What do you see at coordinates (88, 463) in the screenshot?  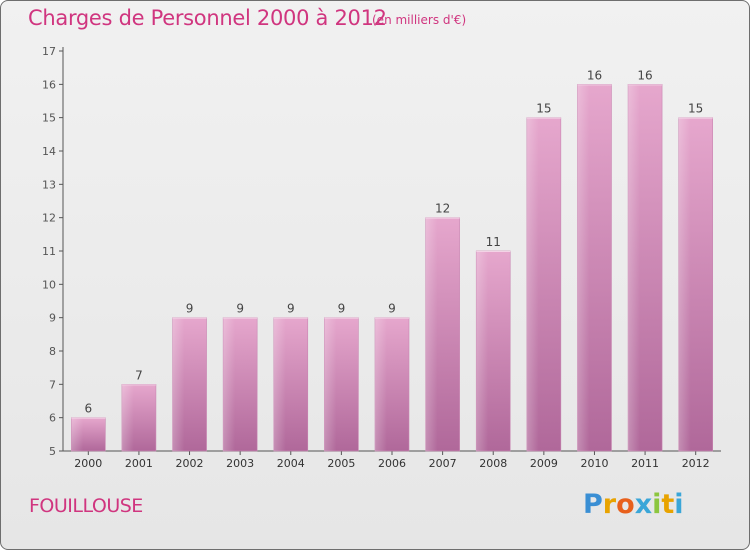 I see `x-tick-label: 2000` at bounding box center [88, 463].